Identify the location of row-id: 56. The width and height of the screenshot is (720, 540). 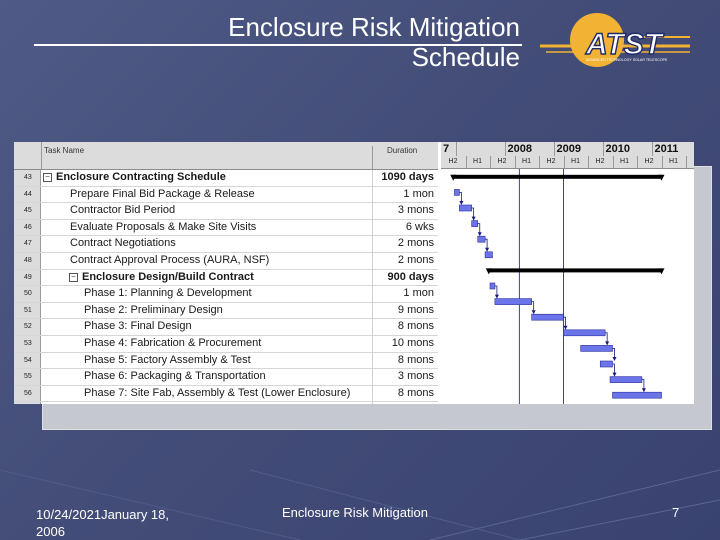
(27, 393).